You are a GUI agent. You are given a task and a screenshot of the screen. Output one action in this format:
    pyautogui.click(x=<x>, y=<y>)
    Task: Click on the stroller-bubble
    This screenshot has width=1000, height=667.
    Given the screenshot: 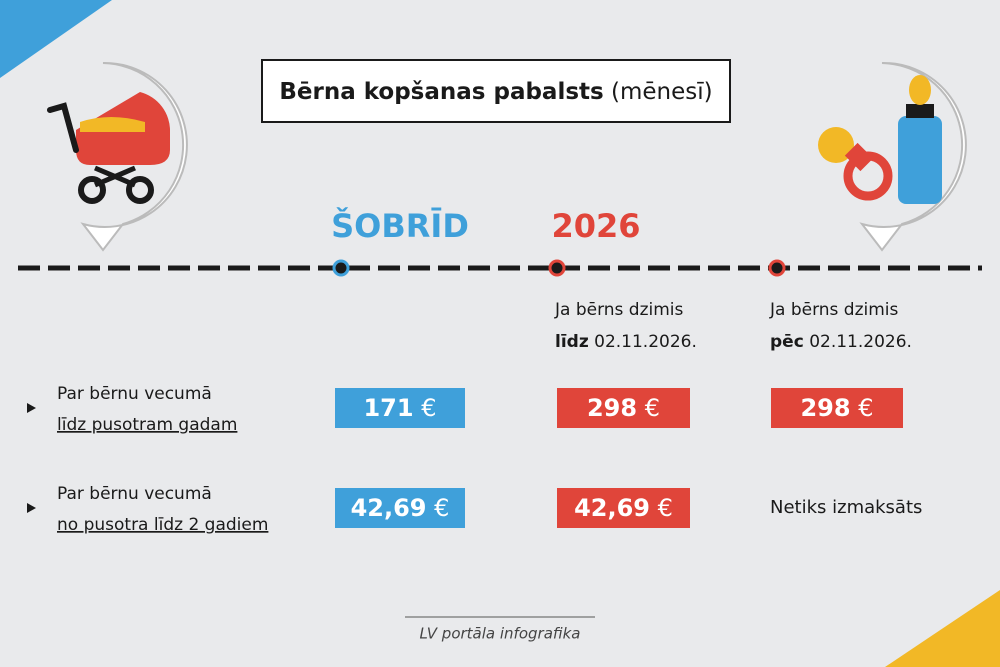 What is the action you would take?
    pyautogui.click(x=117, y=156)
    